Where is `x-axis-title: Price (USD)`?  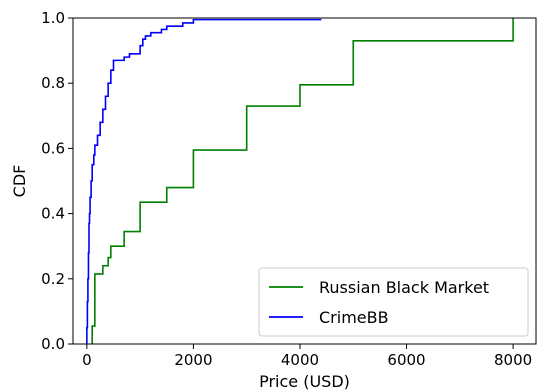 x-axis-title: Price (USD) is located at coordinates (304, 381).